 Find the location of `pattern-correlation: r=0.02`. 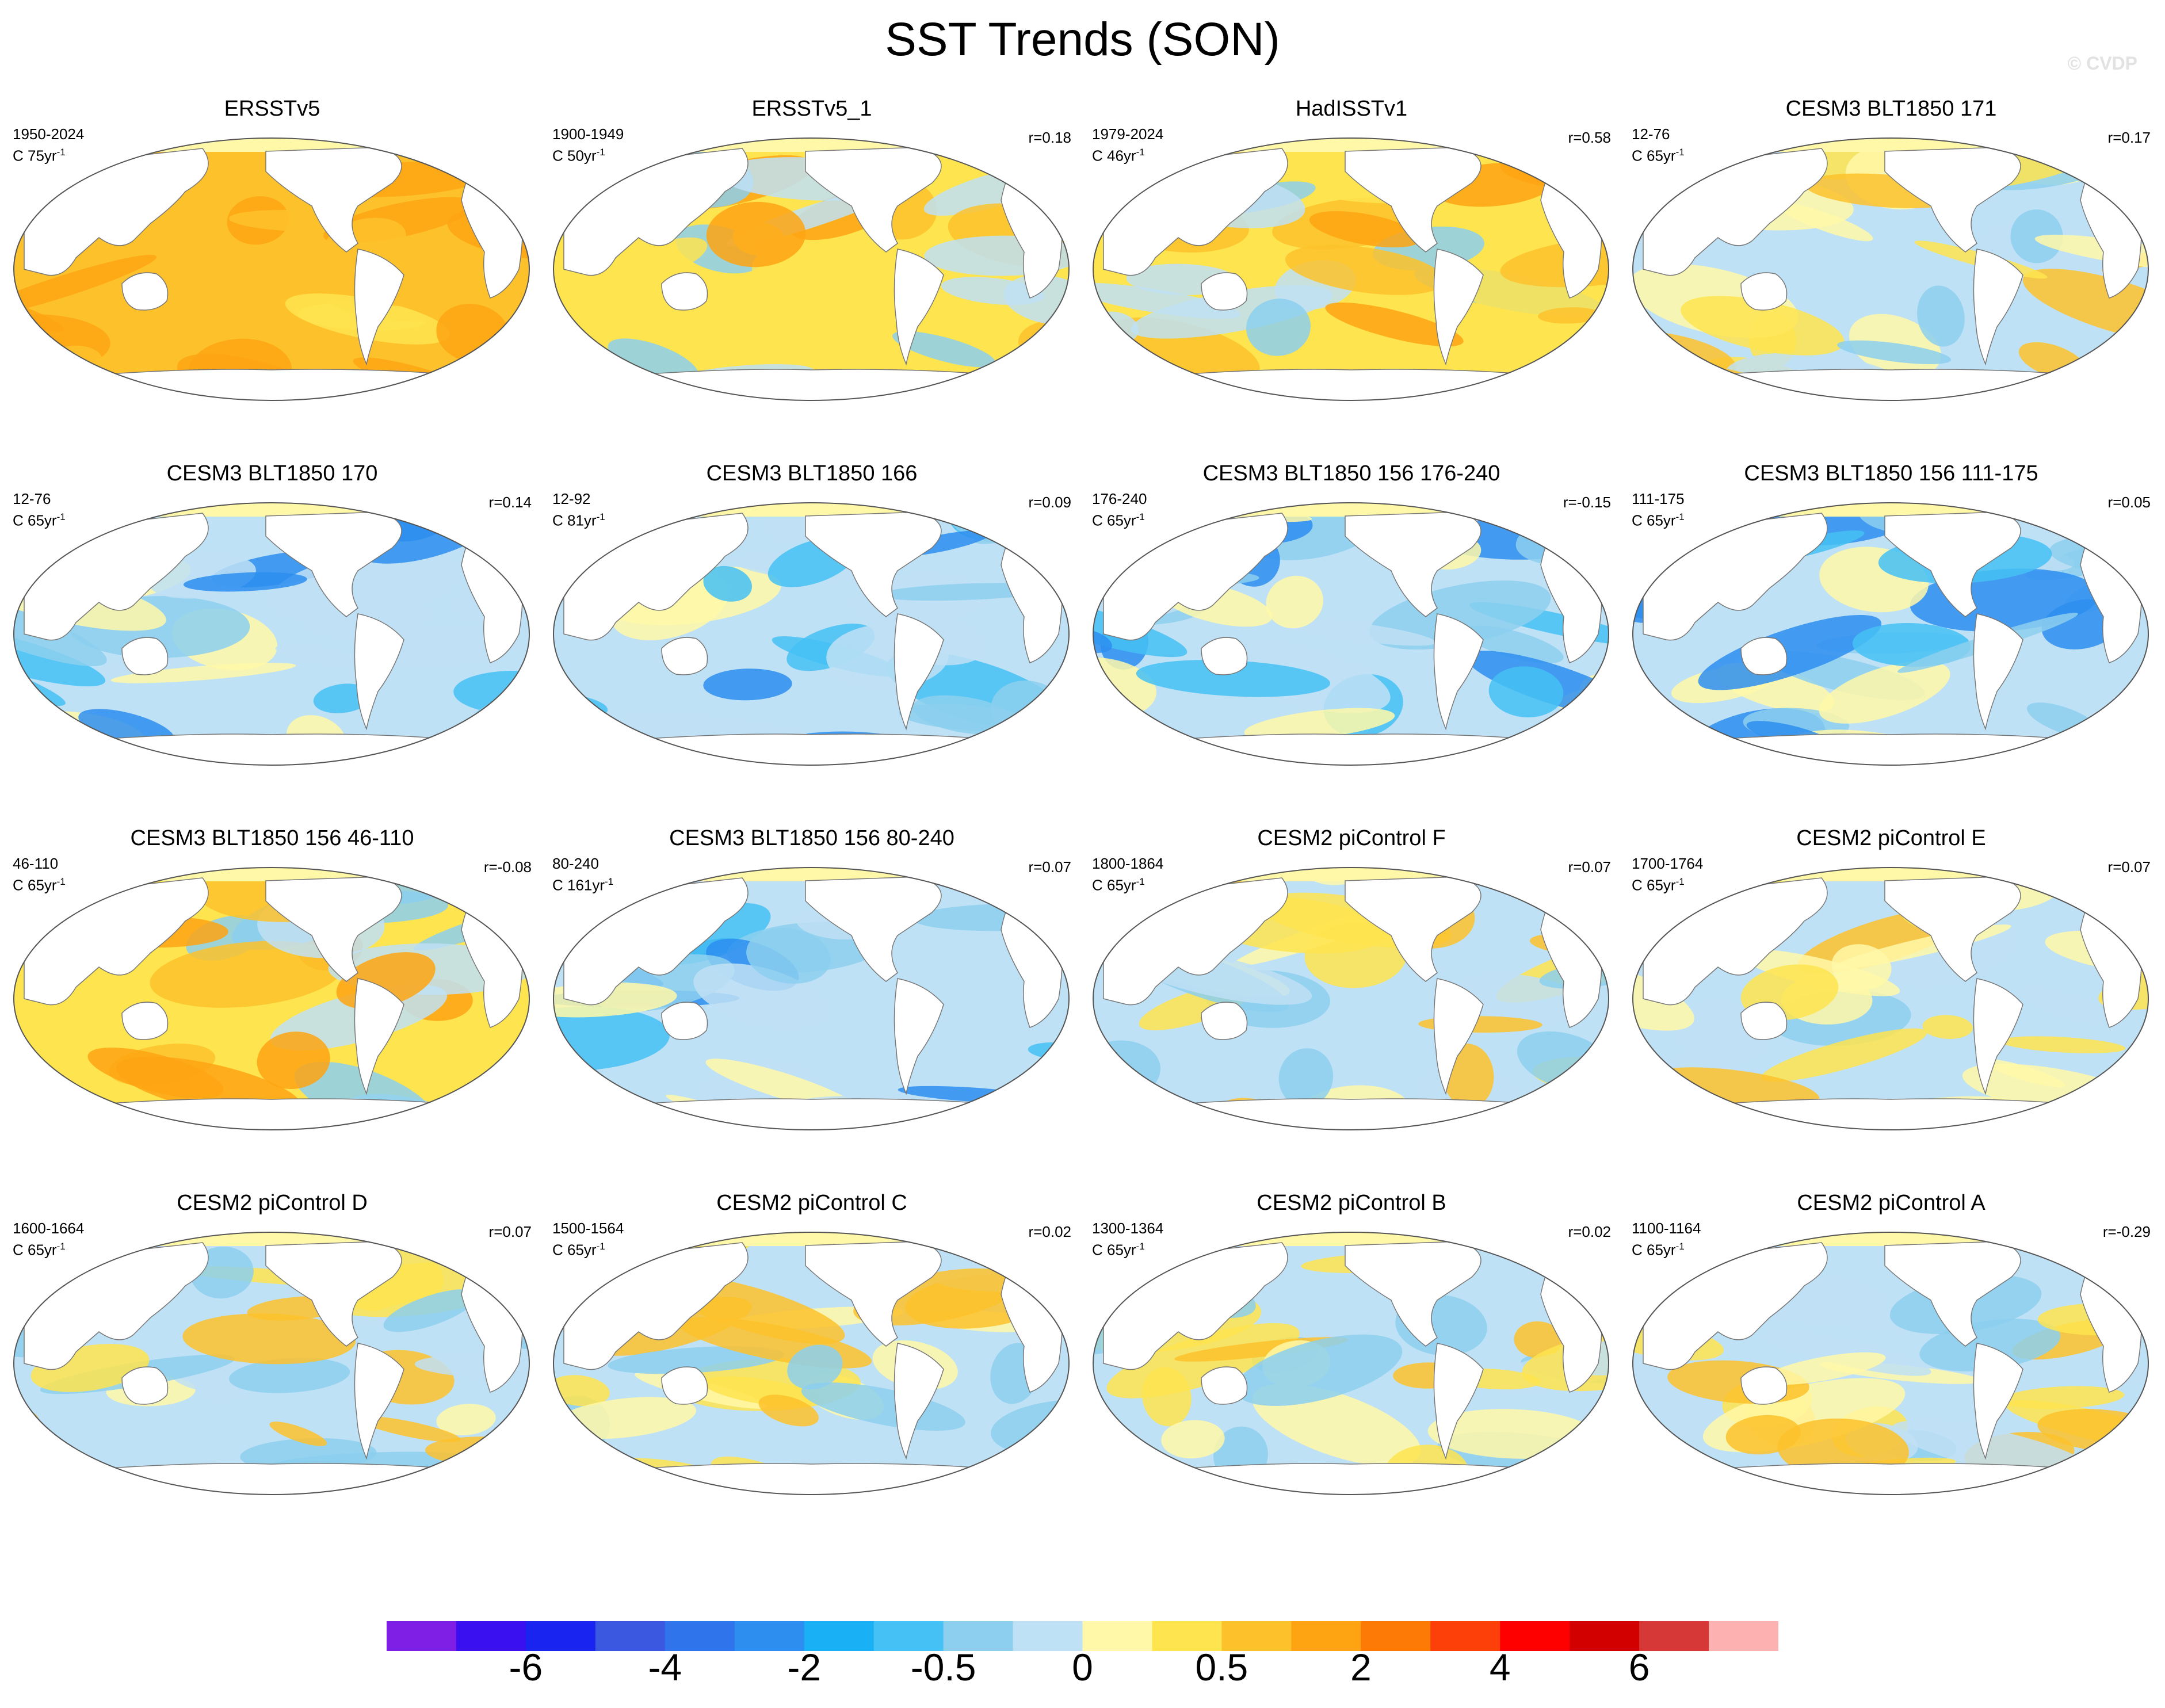

pattern-correlation: r=0.02 is located at coordinates (1589, 1231).